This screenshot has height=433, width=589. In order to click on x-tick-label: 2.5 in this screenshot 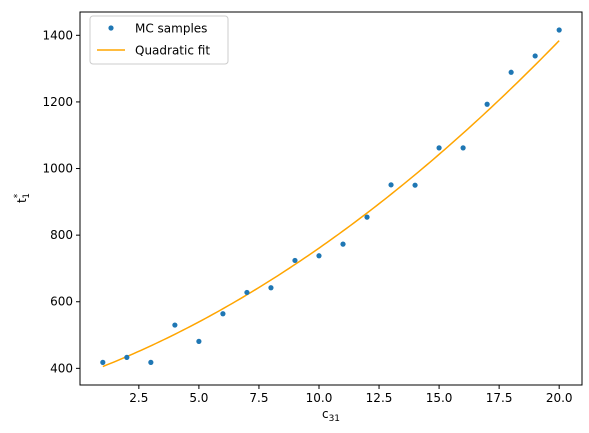, I will do `click(138, 398)`.